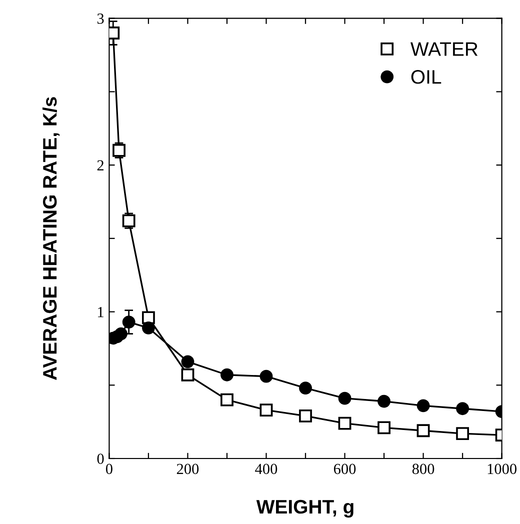 The width and height of the screenshot is (520, 524). What do you see at coordinates (109, 469) in the screenshot?
I see `x-tick-label: 0` at bounding box center [109, 469].